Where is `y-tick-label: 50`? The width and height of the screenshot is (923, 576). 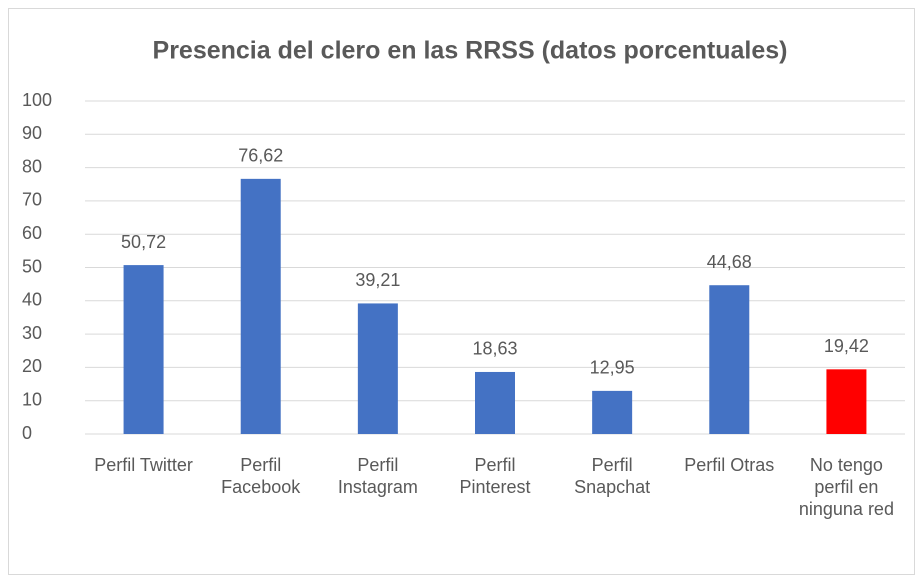
y-tick-label: 50 is located at coordinates (32, 266).